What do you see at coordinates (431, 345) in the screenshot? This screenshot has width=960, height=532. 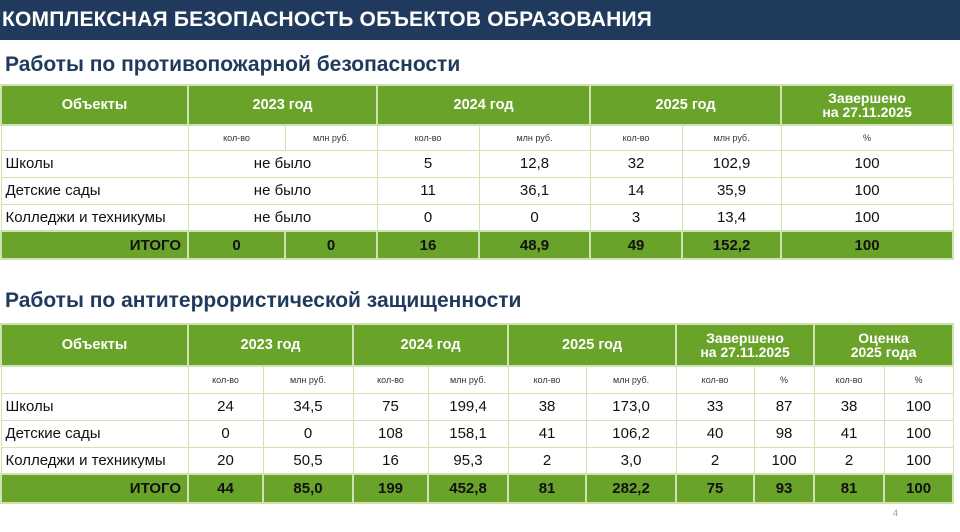 I see `header-2024: 2024 год` at bounding box center [431, 345].